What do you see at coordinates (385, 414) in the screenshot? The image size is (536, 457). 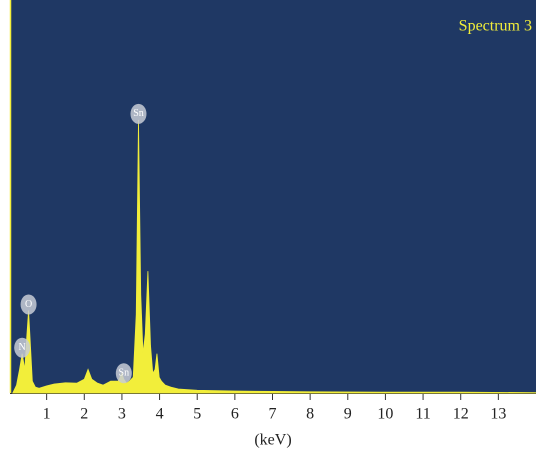 I see `x-tick-label: 10` at bounding box center [385, 414].